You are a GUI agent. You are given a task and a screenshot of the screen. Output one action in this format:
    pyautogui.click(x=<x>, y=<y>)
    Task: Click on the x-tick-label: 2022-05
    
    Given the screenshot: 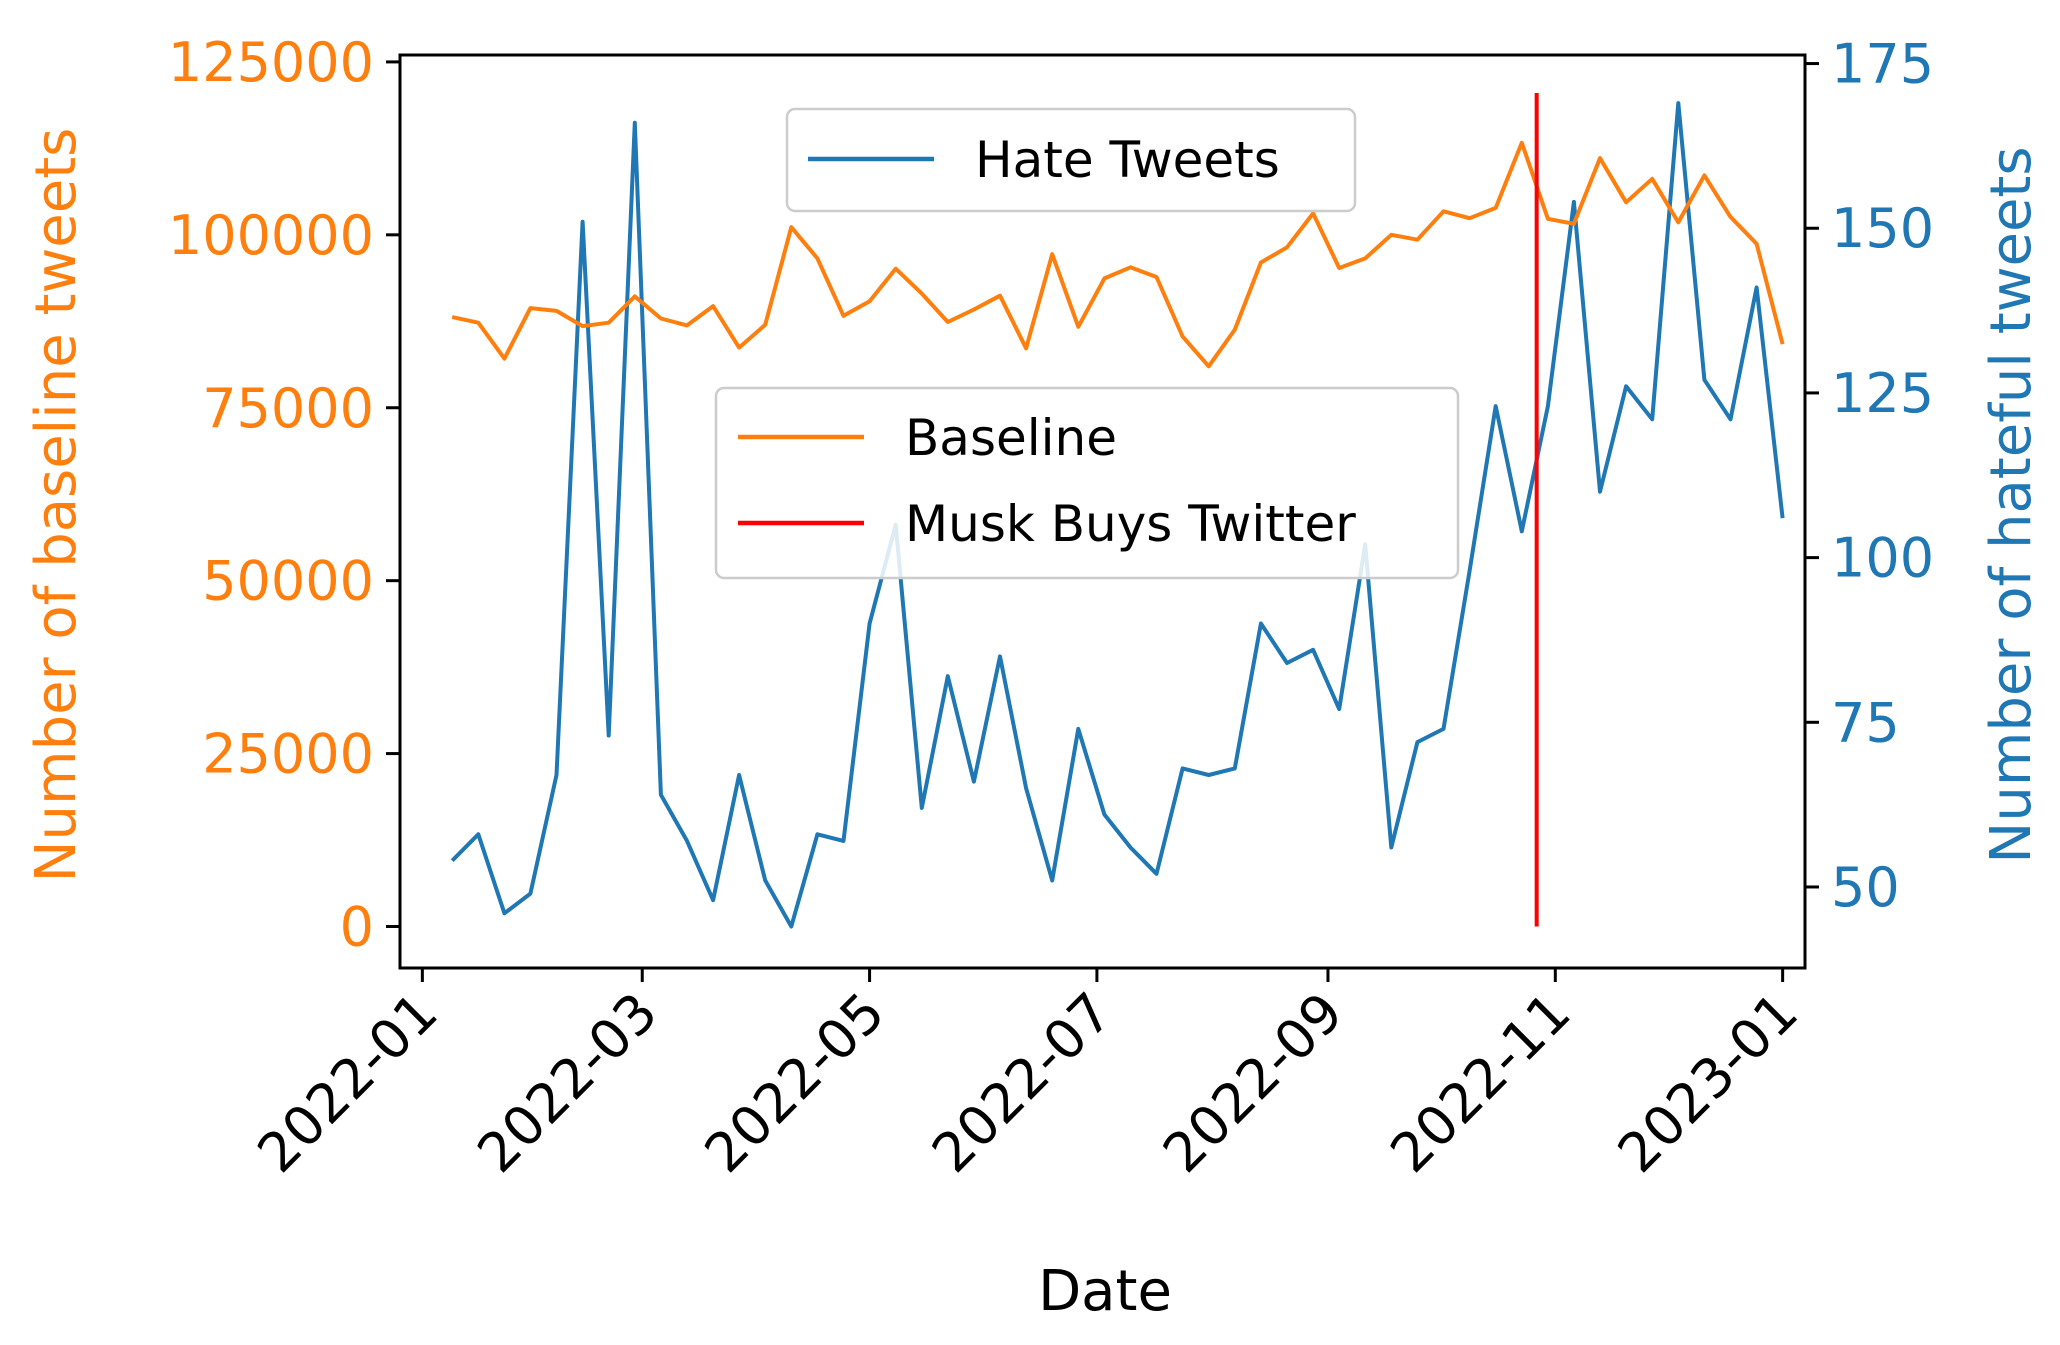 What is the action you would take?
    pyautogui.click(x=795, y=1083)
    